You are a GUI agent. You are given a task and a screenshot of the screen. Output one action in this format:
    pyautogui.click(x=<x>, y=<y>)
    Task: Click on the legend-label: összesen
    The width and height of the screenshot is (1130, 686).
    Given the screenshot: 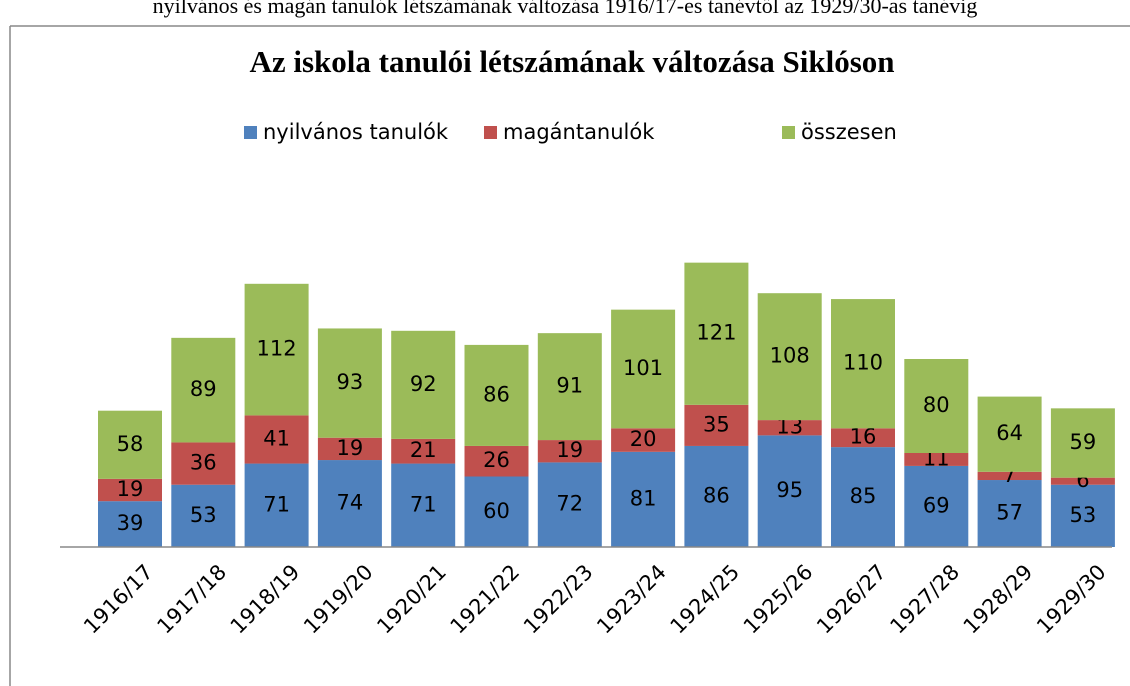 What is the action you would take?
    pyautogui.click(x=849, y=132)
    